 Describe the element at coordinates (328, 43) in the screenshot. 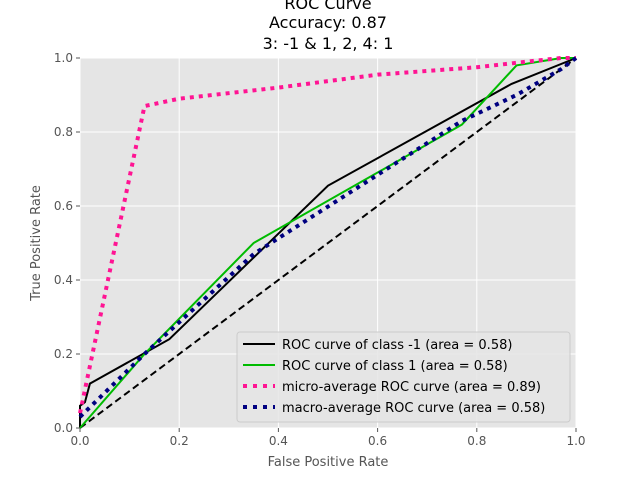

I see `chart-title-line-3: 3: -1 & 1, 2, 4: 1` at that location.